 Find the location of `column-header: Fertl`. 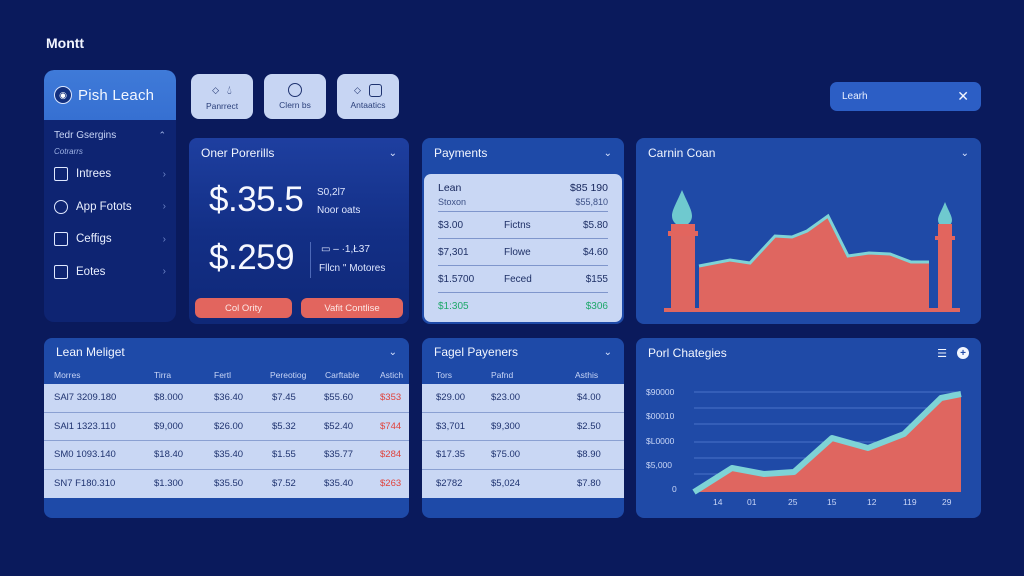

column-header: Fertl is located at coordinates (222, 375).